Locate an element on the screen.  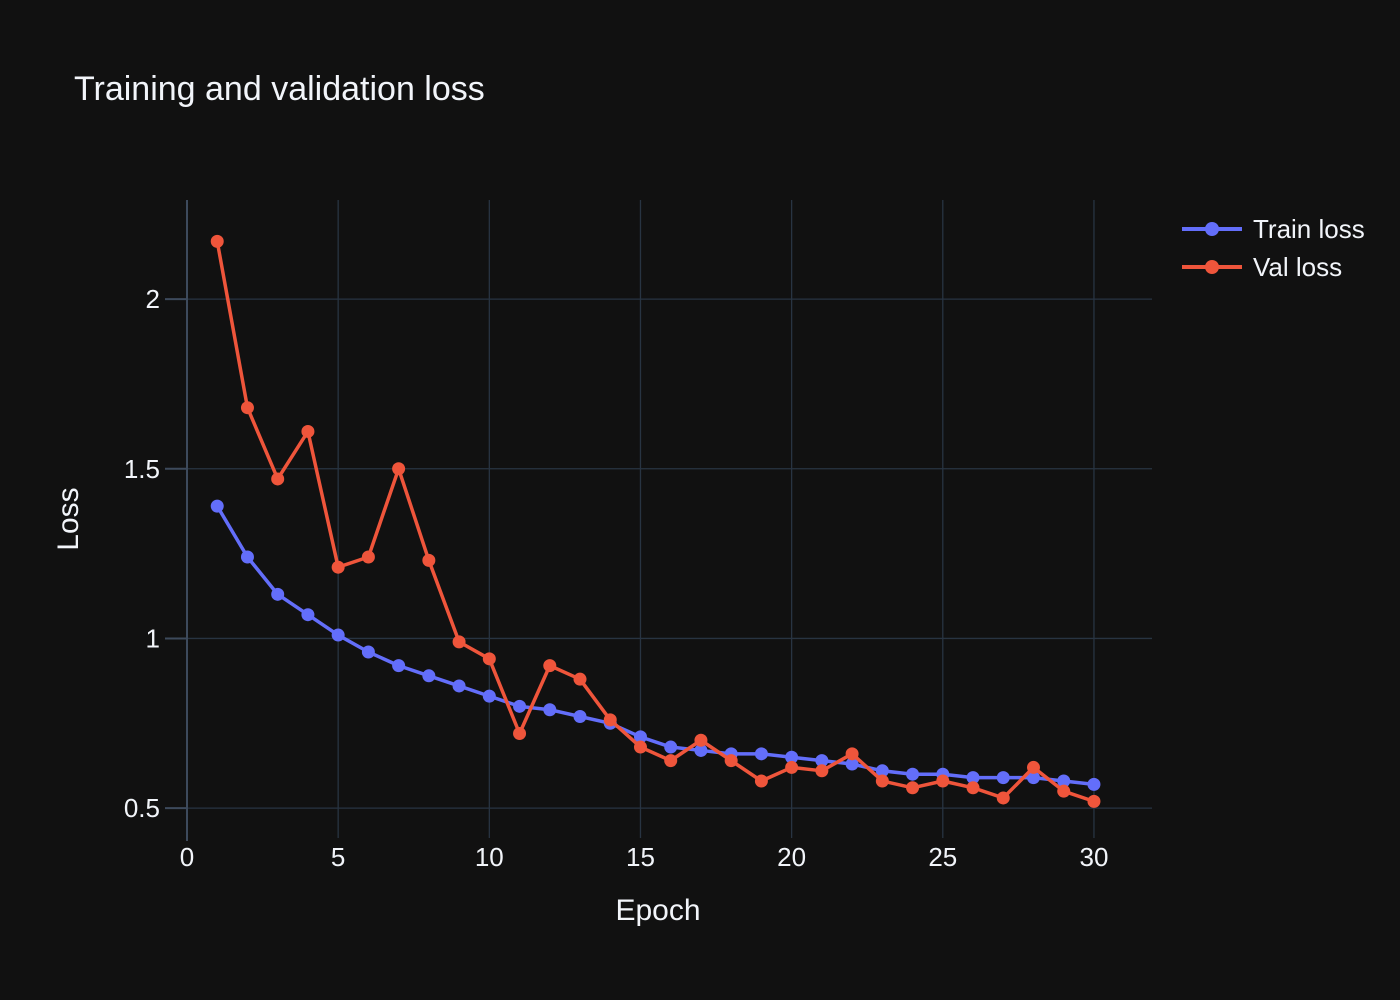
x-tick-label: 30 is located at coordinates (1093, 857).